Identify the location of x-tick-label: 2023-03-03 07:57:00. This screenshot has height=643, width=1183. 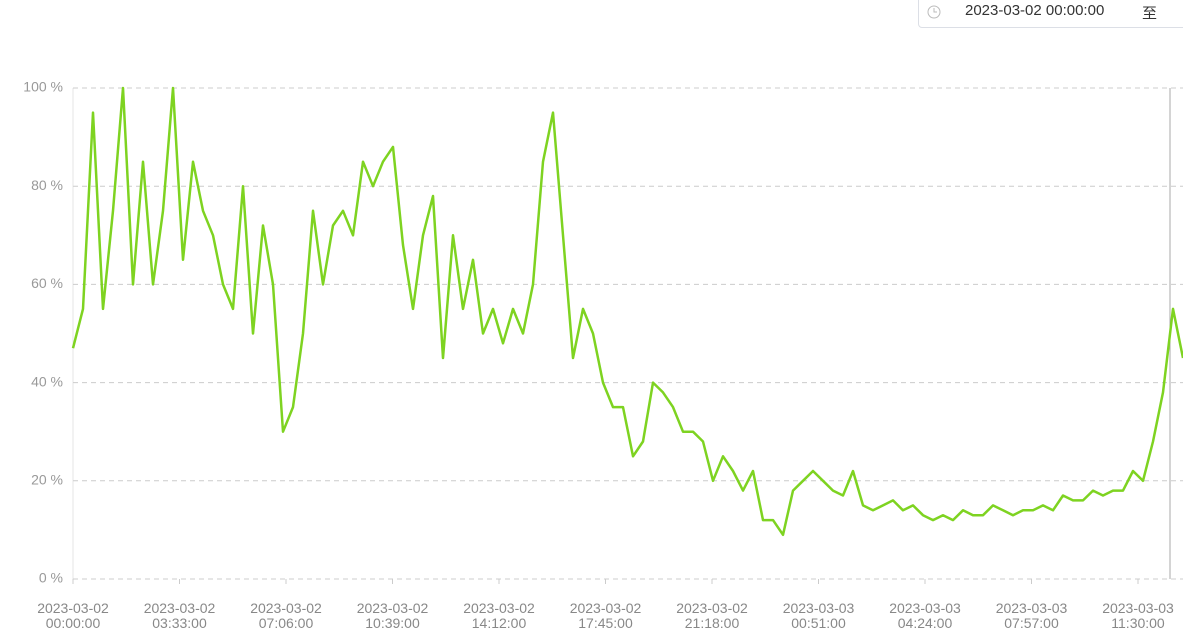
(1031, 615).